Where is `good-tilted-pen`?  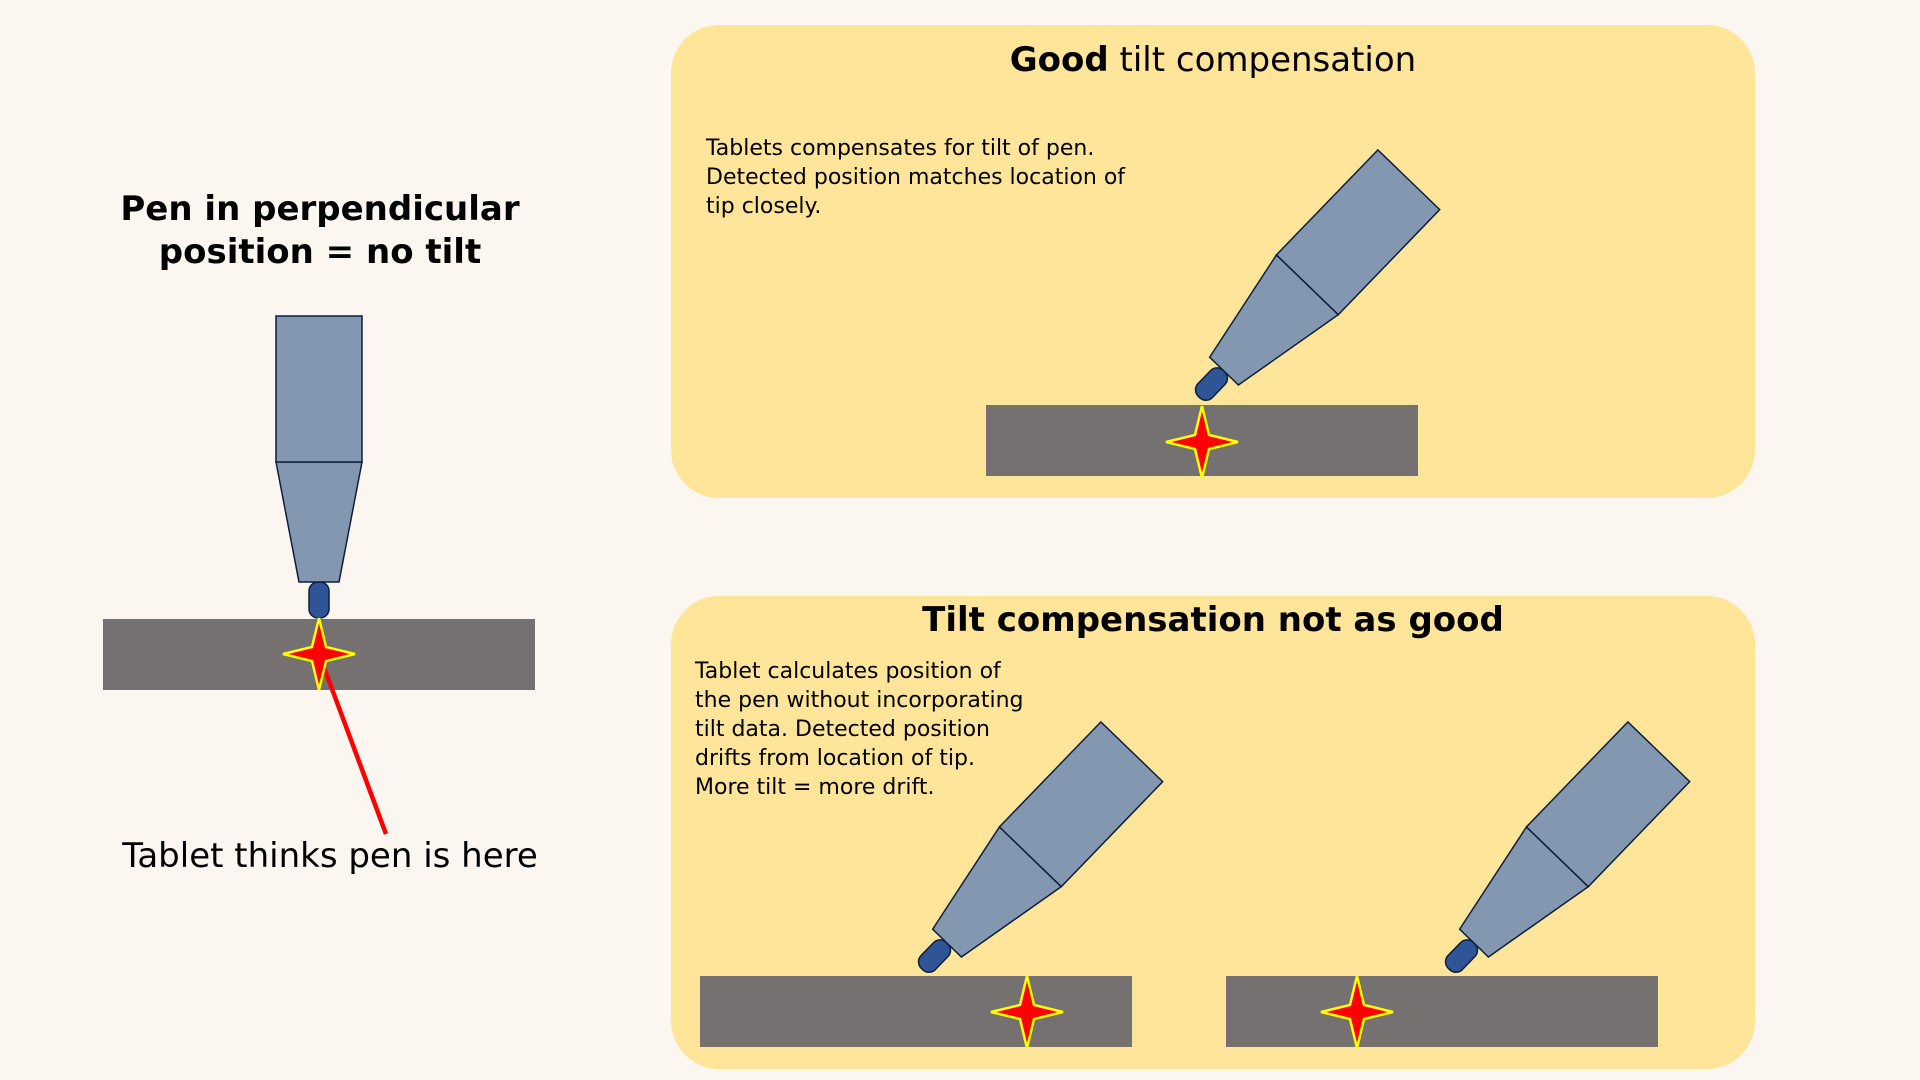
good-tilted-pen is located at coordinates (1304, 288).